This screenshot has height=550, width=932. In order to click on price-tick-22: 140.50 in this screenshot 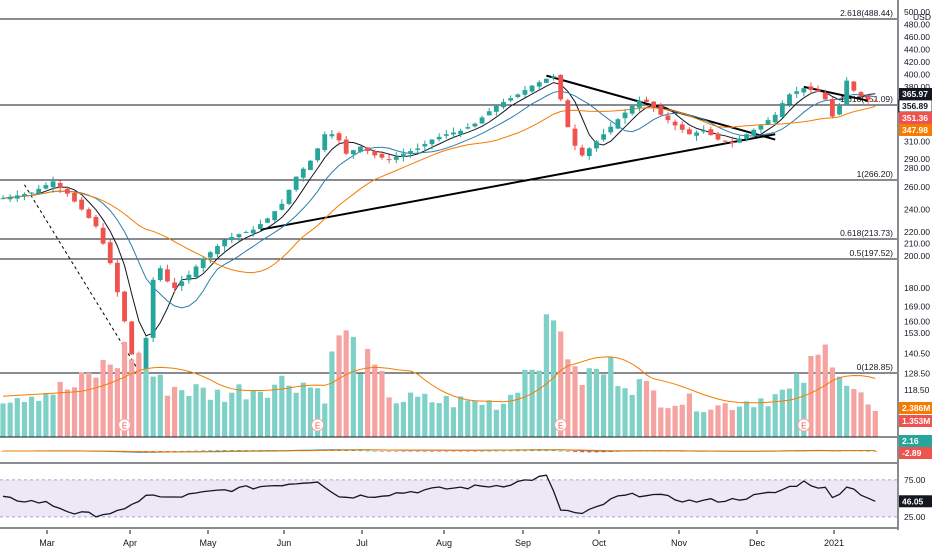, I will do `click(917, 354)`.